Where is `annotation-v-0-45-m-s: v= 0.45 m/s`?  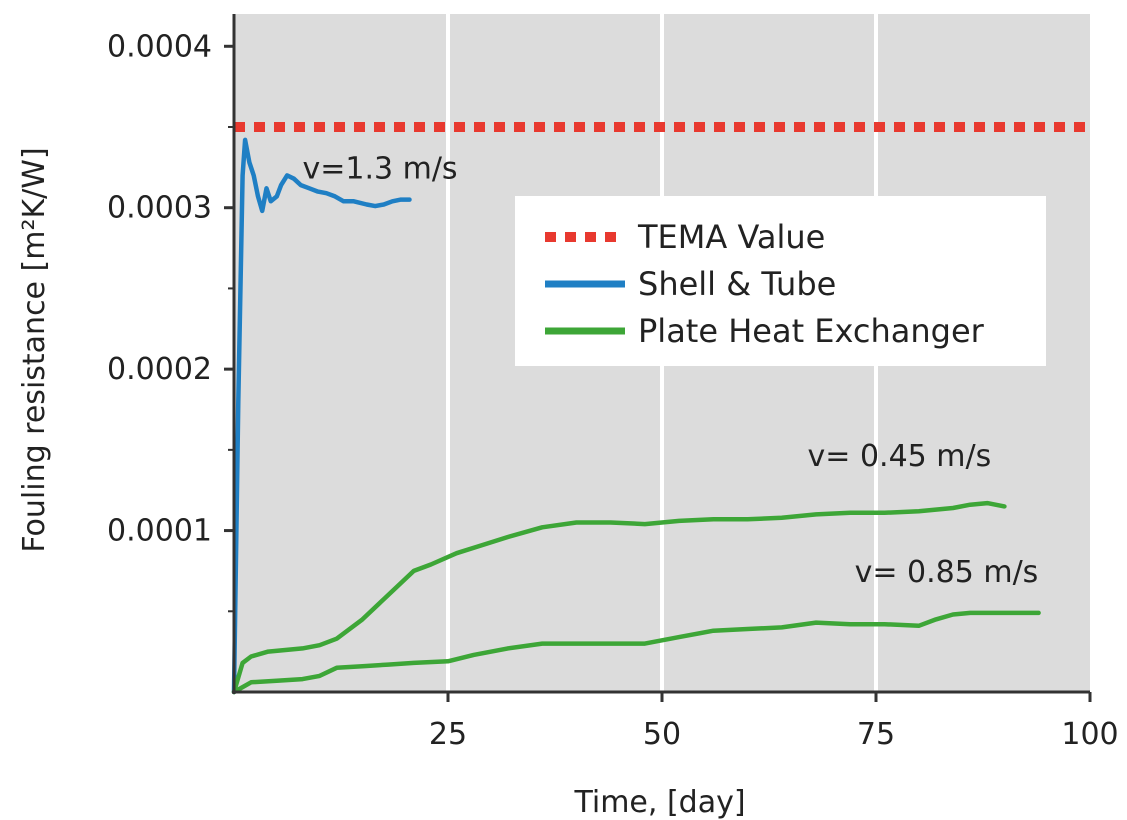 annotation-v-0-45-m-s: v= 0.45 m/s is located at coordinates (900, 456).